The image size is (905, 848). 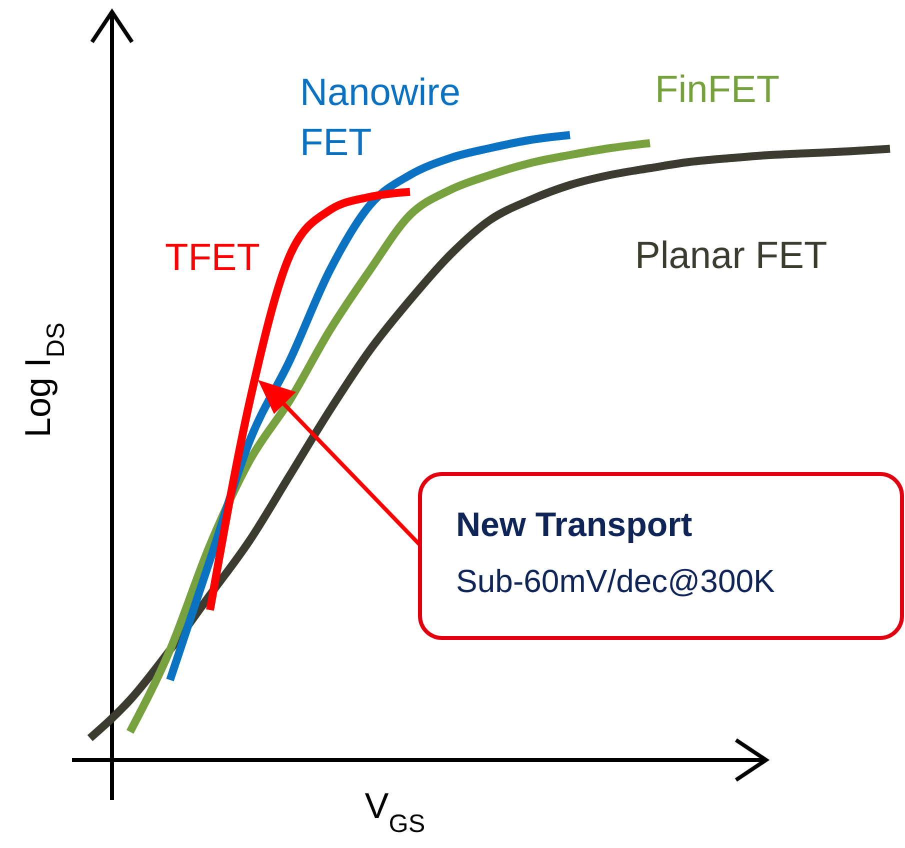 I want to click on x-axis-title: V$_{GS}$, so click(x=395, y=811).